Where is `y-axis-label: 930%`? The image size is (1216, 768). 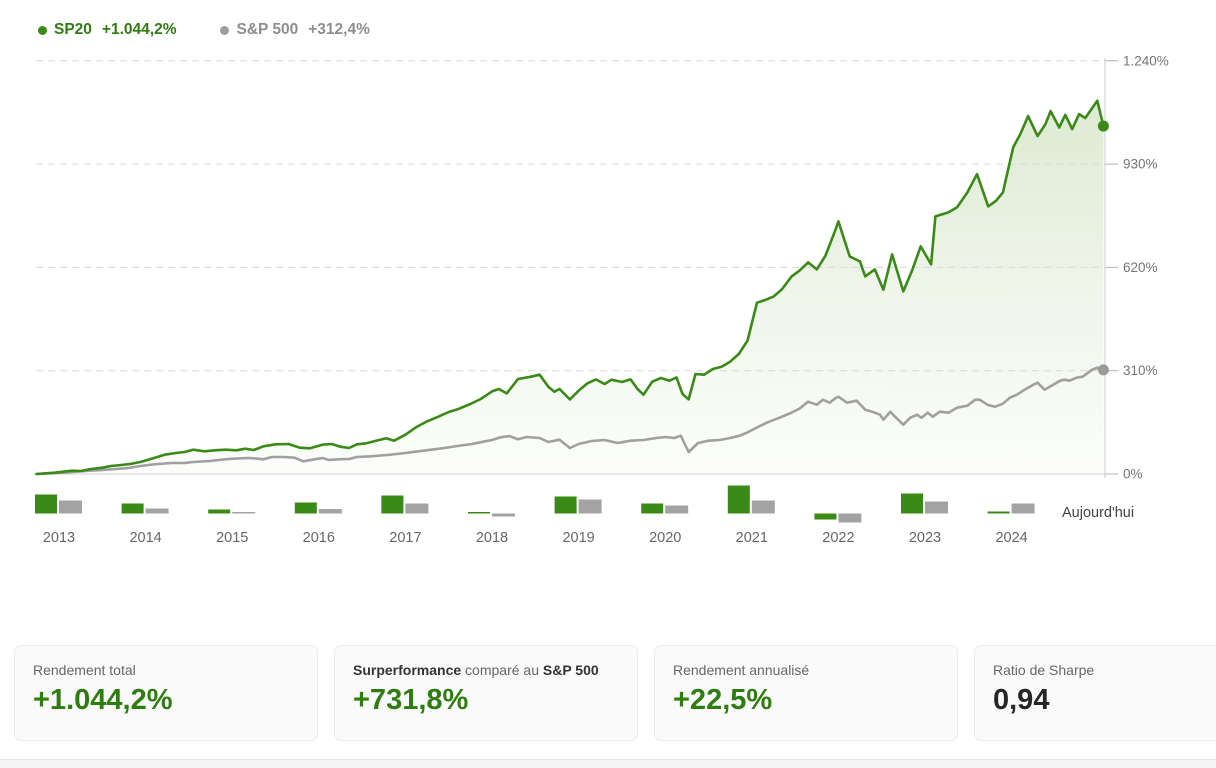
y-axis-label: 930% is located at coordinates (1140, 164).